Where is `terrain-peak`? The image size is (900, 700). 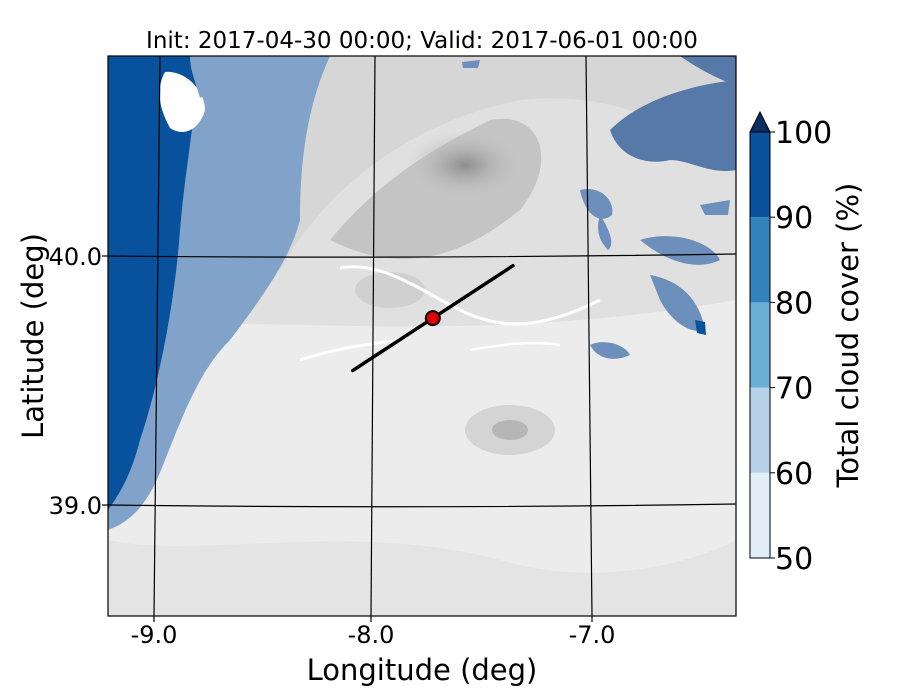
terrain-peak is located at coordinates (465, 165).